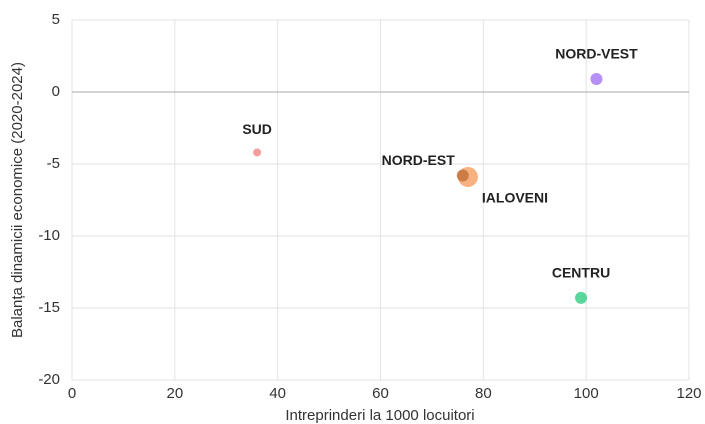 The height and width of the screenshot is (424, 705). What do you see at coordinates (483, 393) in the screenshot?
I see `x-tick-label: 80` at bounding box center [483, 393].